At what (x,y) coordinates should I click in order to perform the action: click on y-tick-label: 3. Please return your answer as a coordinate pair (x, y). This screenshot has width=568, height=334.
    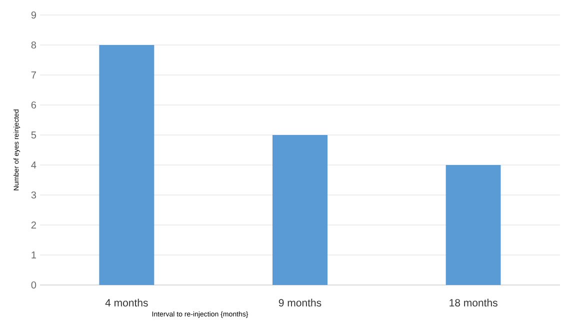
    Looking at the image, I should click on (33, 195).